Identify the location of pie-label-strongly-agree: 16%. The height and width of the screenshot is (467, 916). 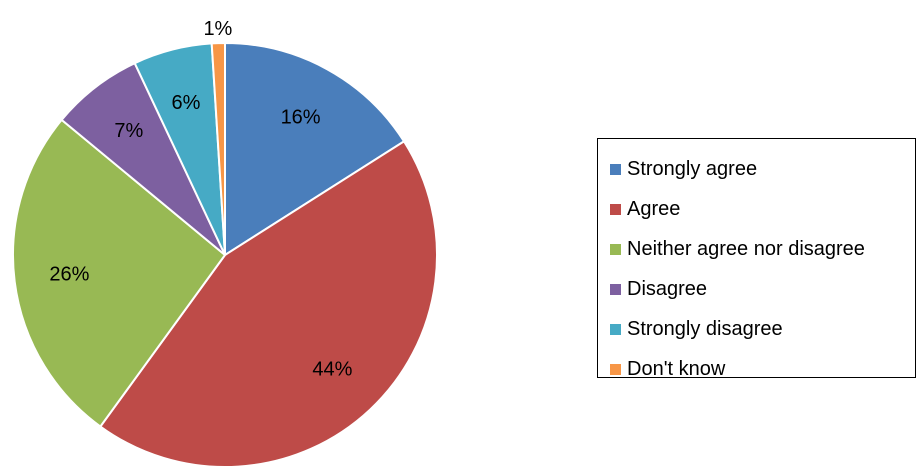
(301, 118).